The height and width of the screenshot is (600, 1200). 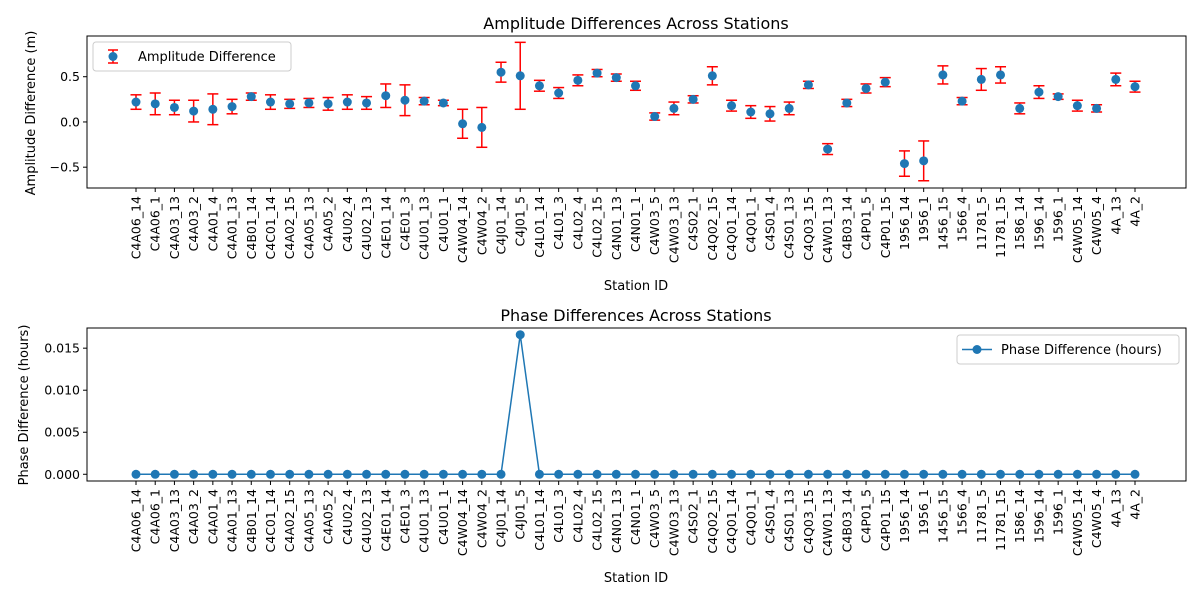 What do you see at coordinates (635, 315) in the screenshot?
I see `phase-chart-title: Phase Differences Across Stations` at bounding box center [635, 315].